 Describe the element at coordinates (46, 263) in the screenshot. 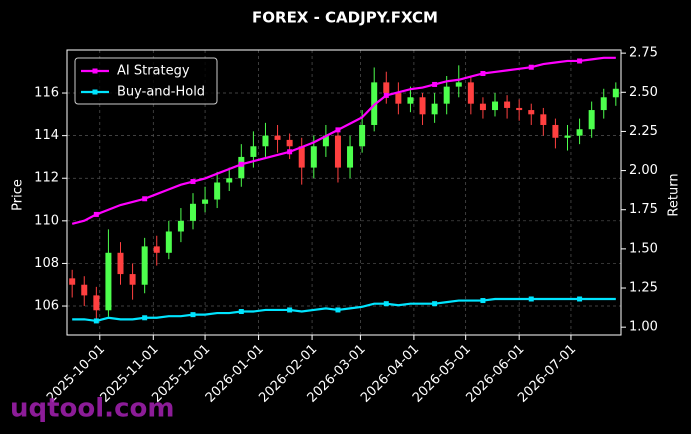

I see `y-tick-label: 108` at that location.